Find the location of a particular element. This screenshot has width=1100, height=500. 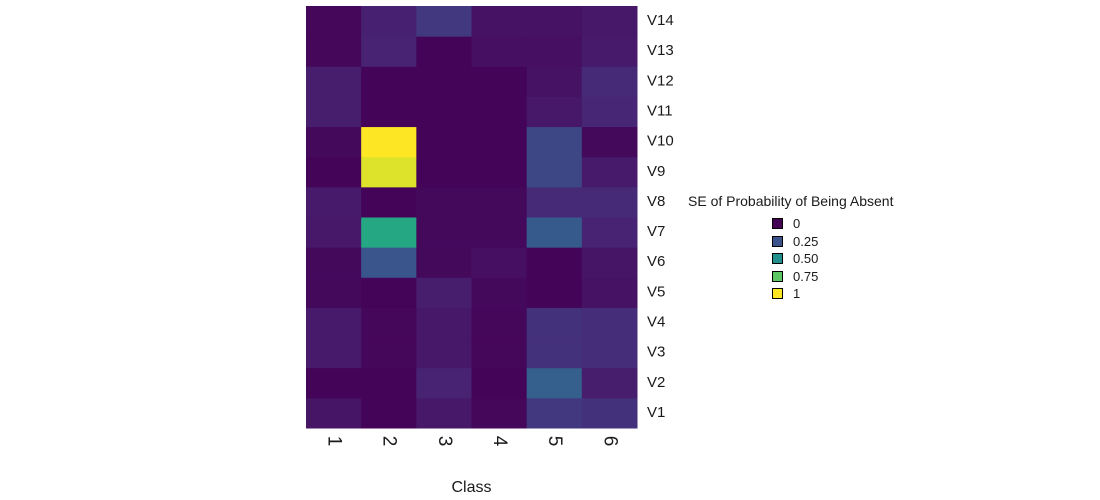

legend-item: 0 is located at coordinates (832, 224).